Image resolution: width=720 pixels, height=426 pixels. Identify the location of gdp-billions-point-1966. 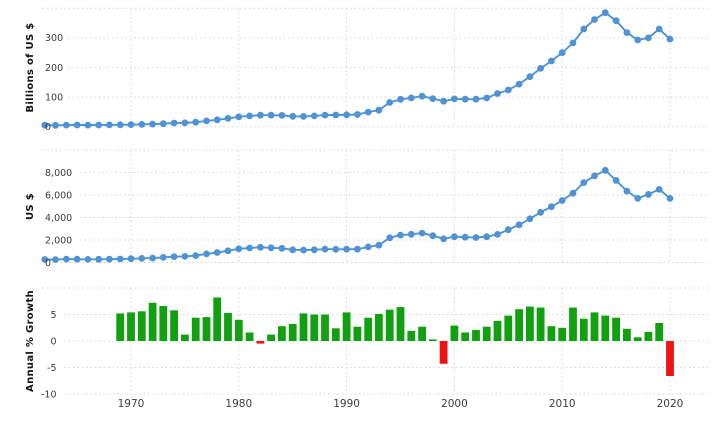
(88, 125).